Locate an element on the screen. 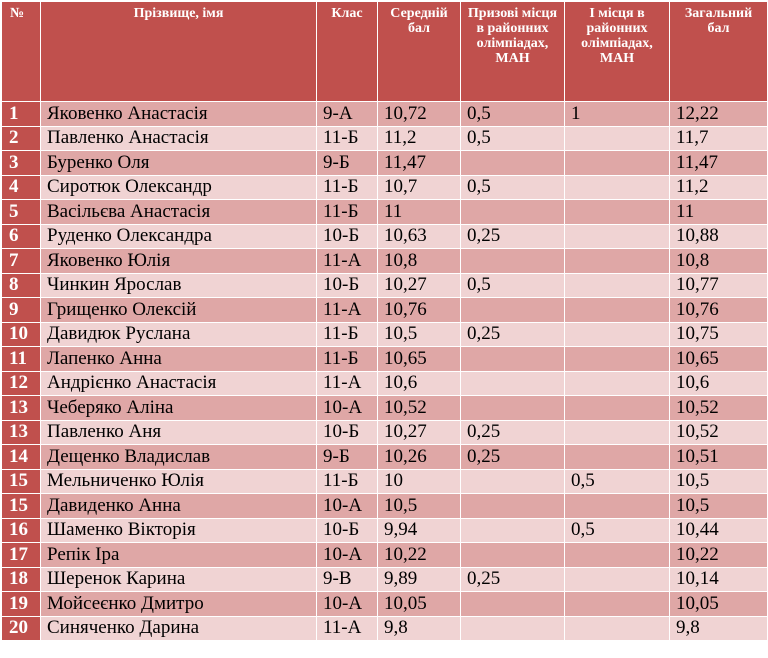 This screenshot has width=768, height=658. student-name: Мойсеєнко Дмитро is located at coordinates (178, 604).